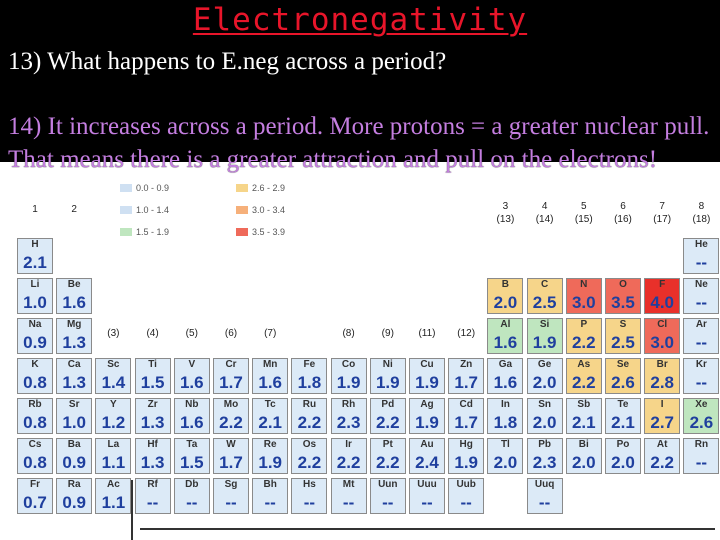 Image resolution: width=720 pixels, height=540 pixels. I want to click on element-symbol: Ga, so click(505, 364).